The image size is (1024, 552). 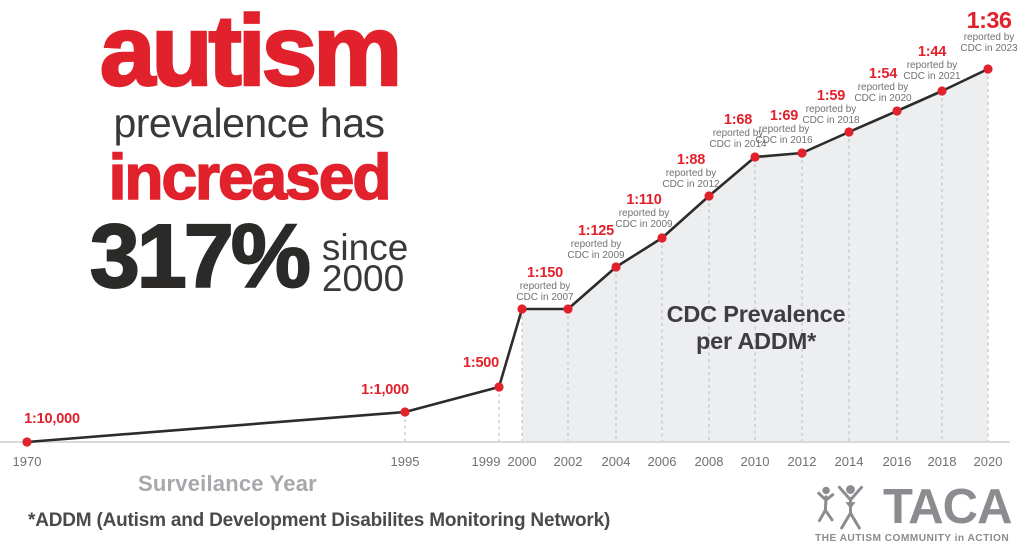 I want to click on ratio-value: 1:125, so click(x=596, y=231).